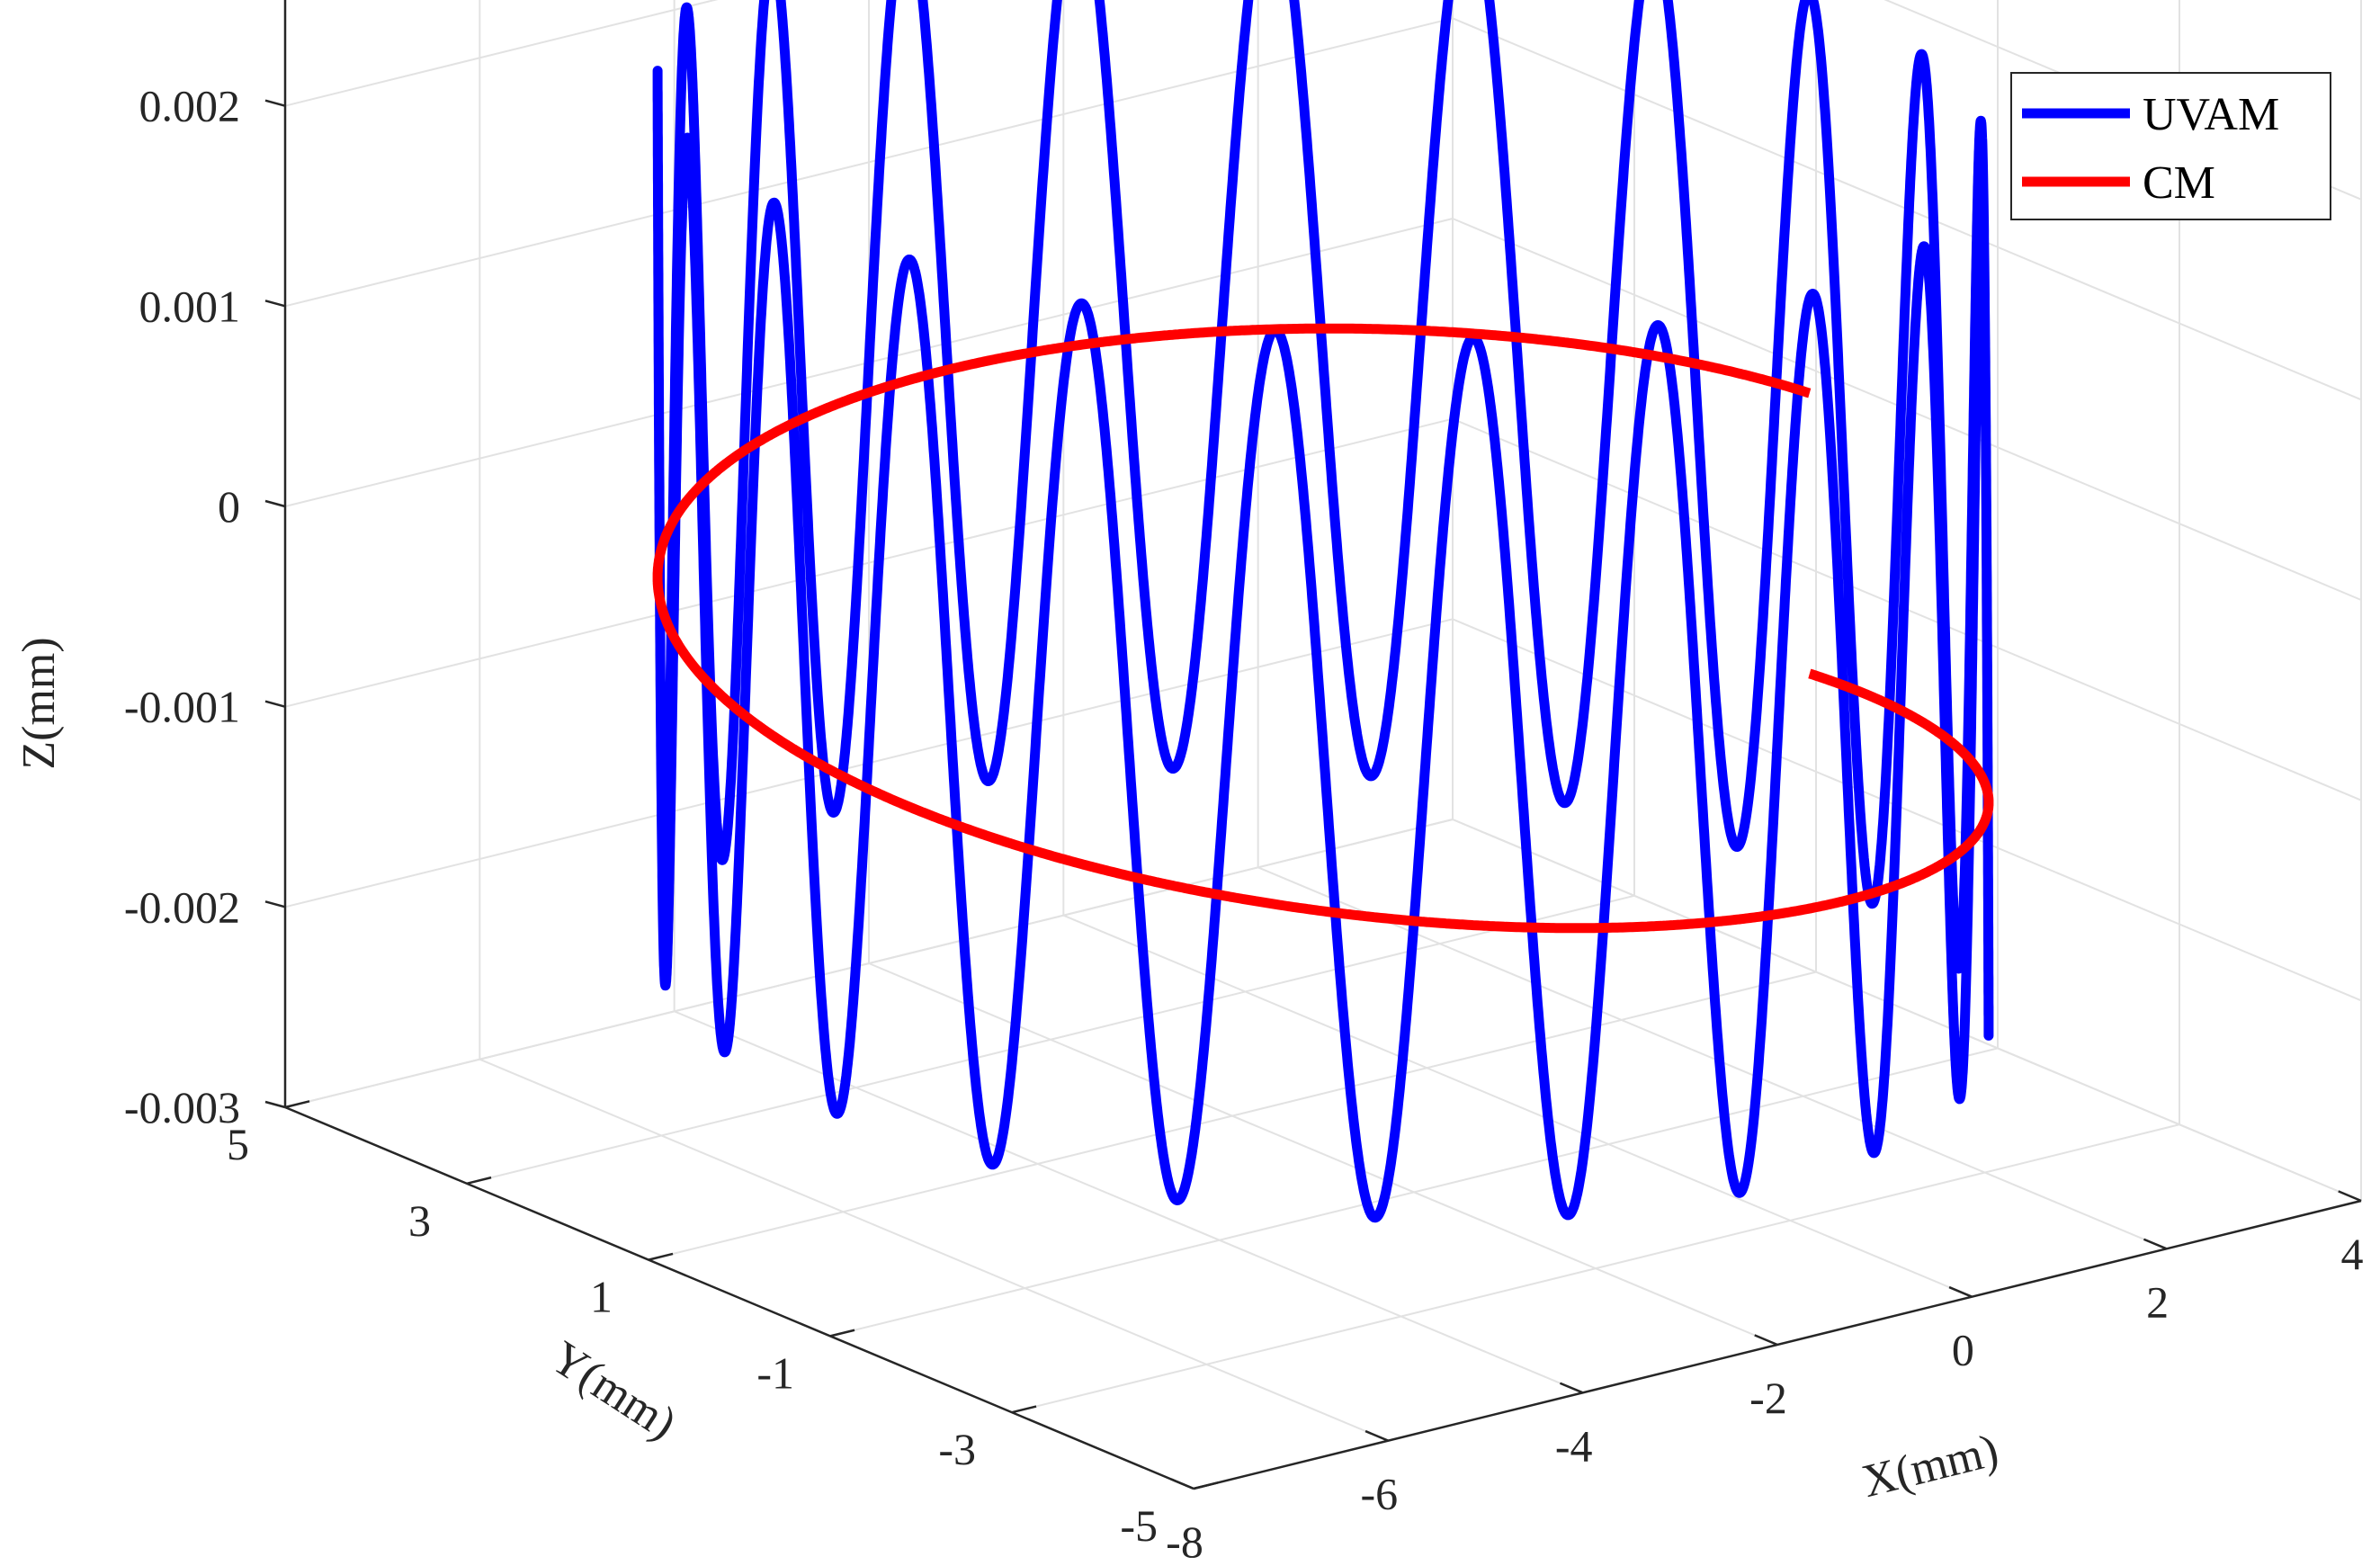  What do you see at coordinates (182, 707) in the screenshot?
I see `z-tick-label: -0.001` at bounding box center [182, 707].